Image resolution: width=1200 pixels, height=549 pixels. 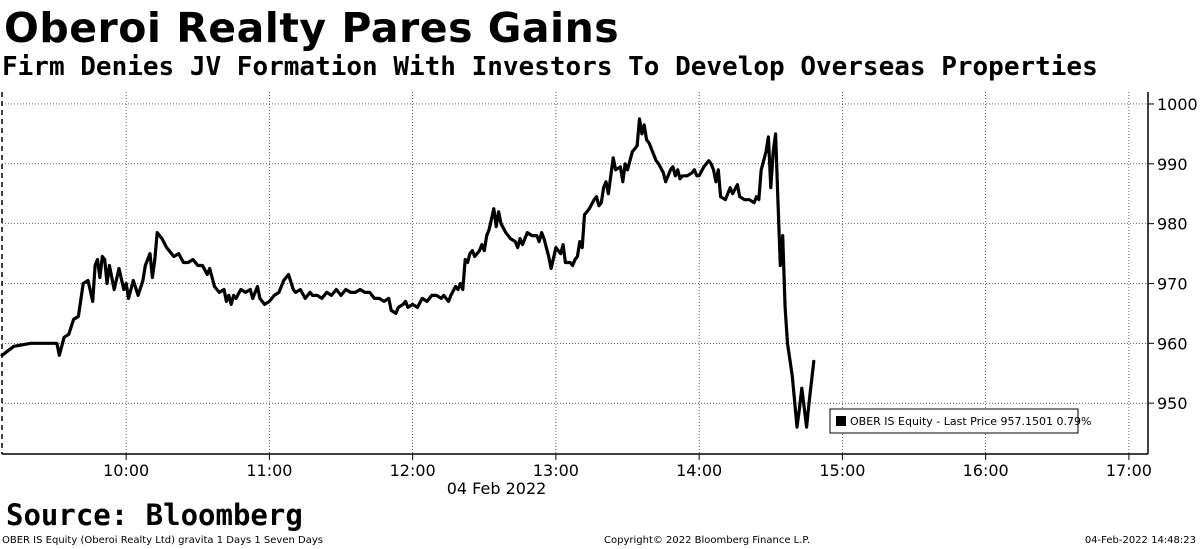 What do you see at coordinates (497, 488) in the screenshot?
I see `x-axis-date-label: 04 Feb 2022` at bounding box center [497, 488].